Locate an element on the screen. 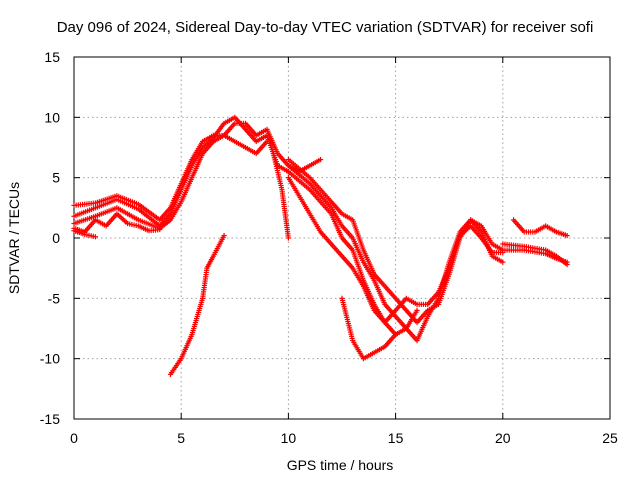 This screenshot has width=640, height=480. y-tick-label: 10 is located at coordinates (52, 117).